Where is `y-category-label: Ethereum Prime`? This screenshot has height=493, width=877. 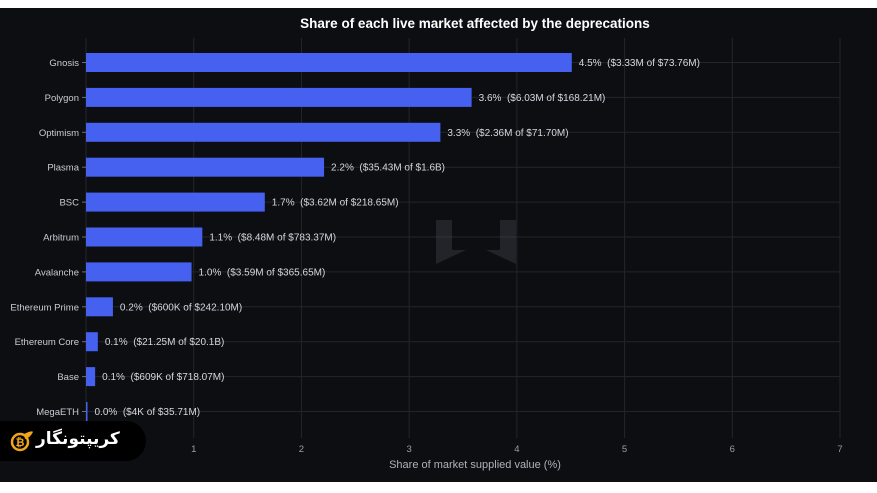
y-category-label: Ethereum Prime is located at coordinates (44, 307).